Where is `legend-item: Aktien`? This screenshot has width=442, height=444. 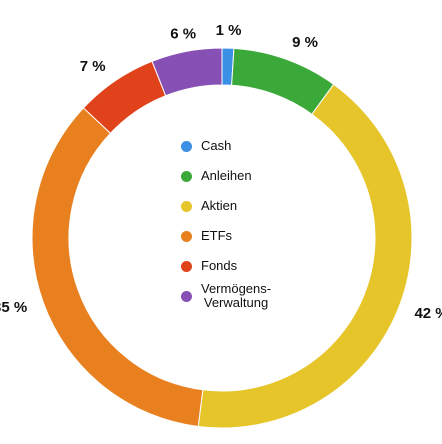
legend-item: Aktien is located at coordinates (226, 206).